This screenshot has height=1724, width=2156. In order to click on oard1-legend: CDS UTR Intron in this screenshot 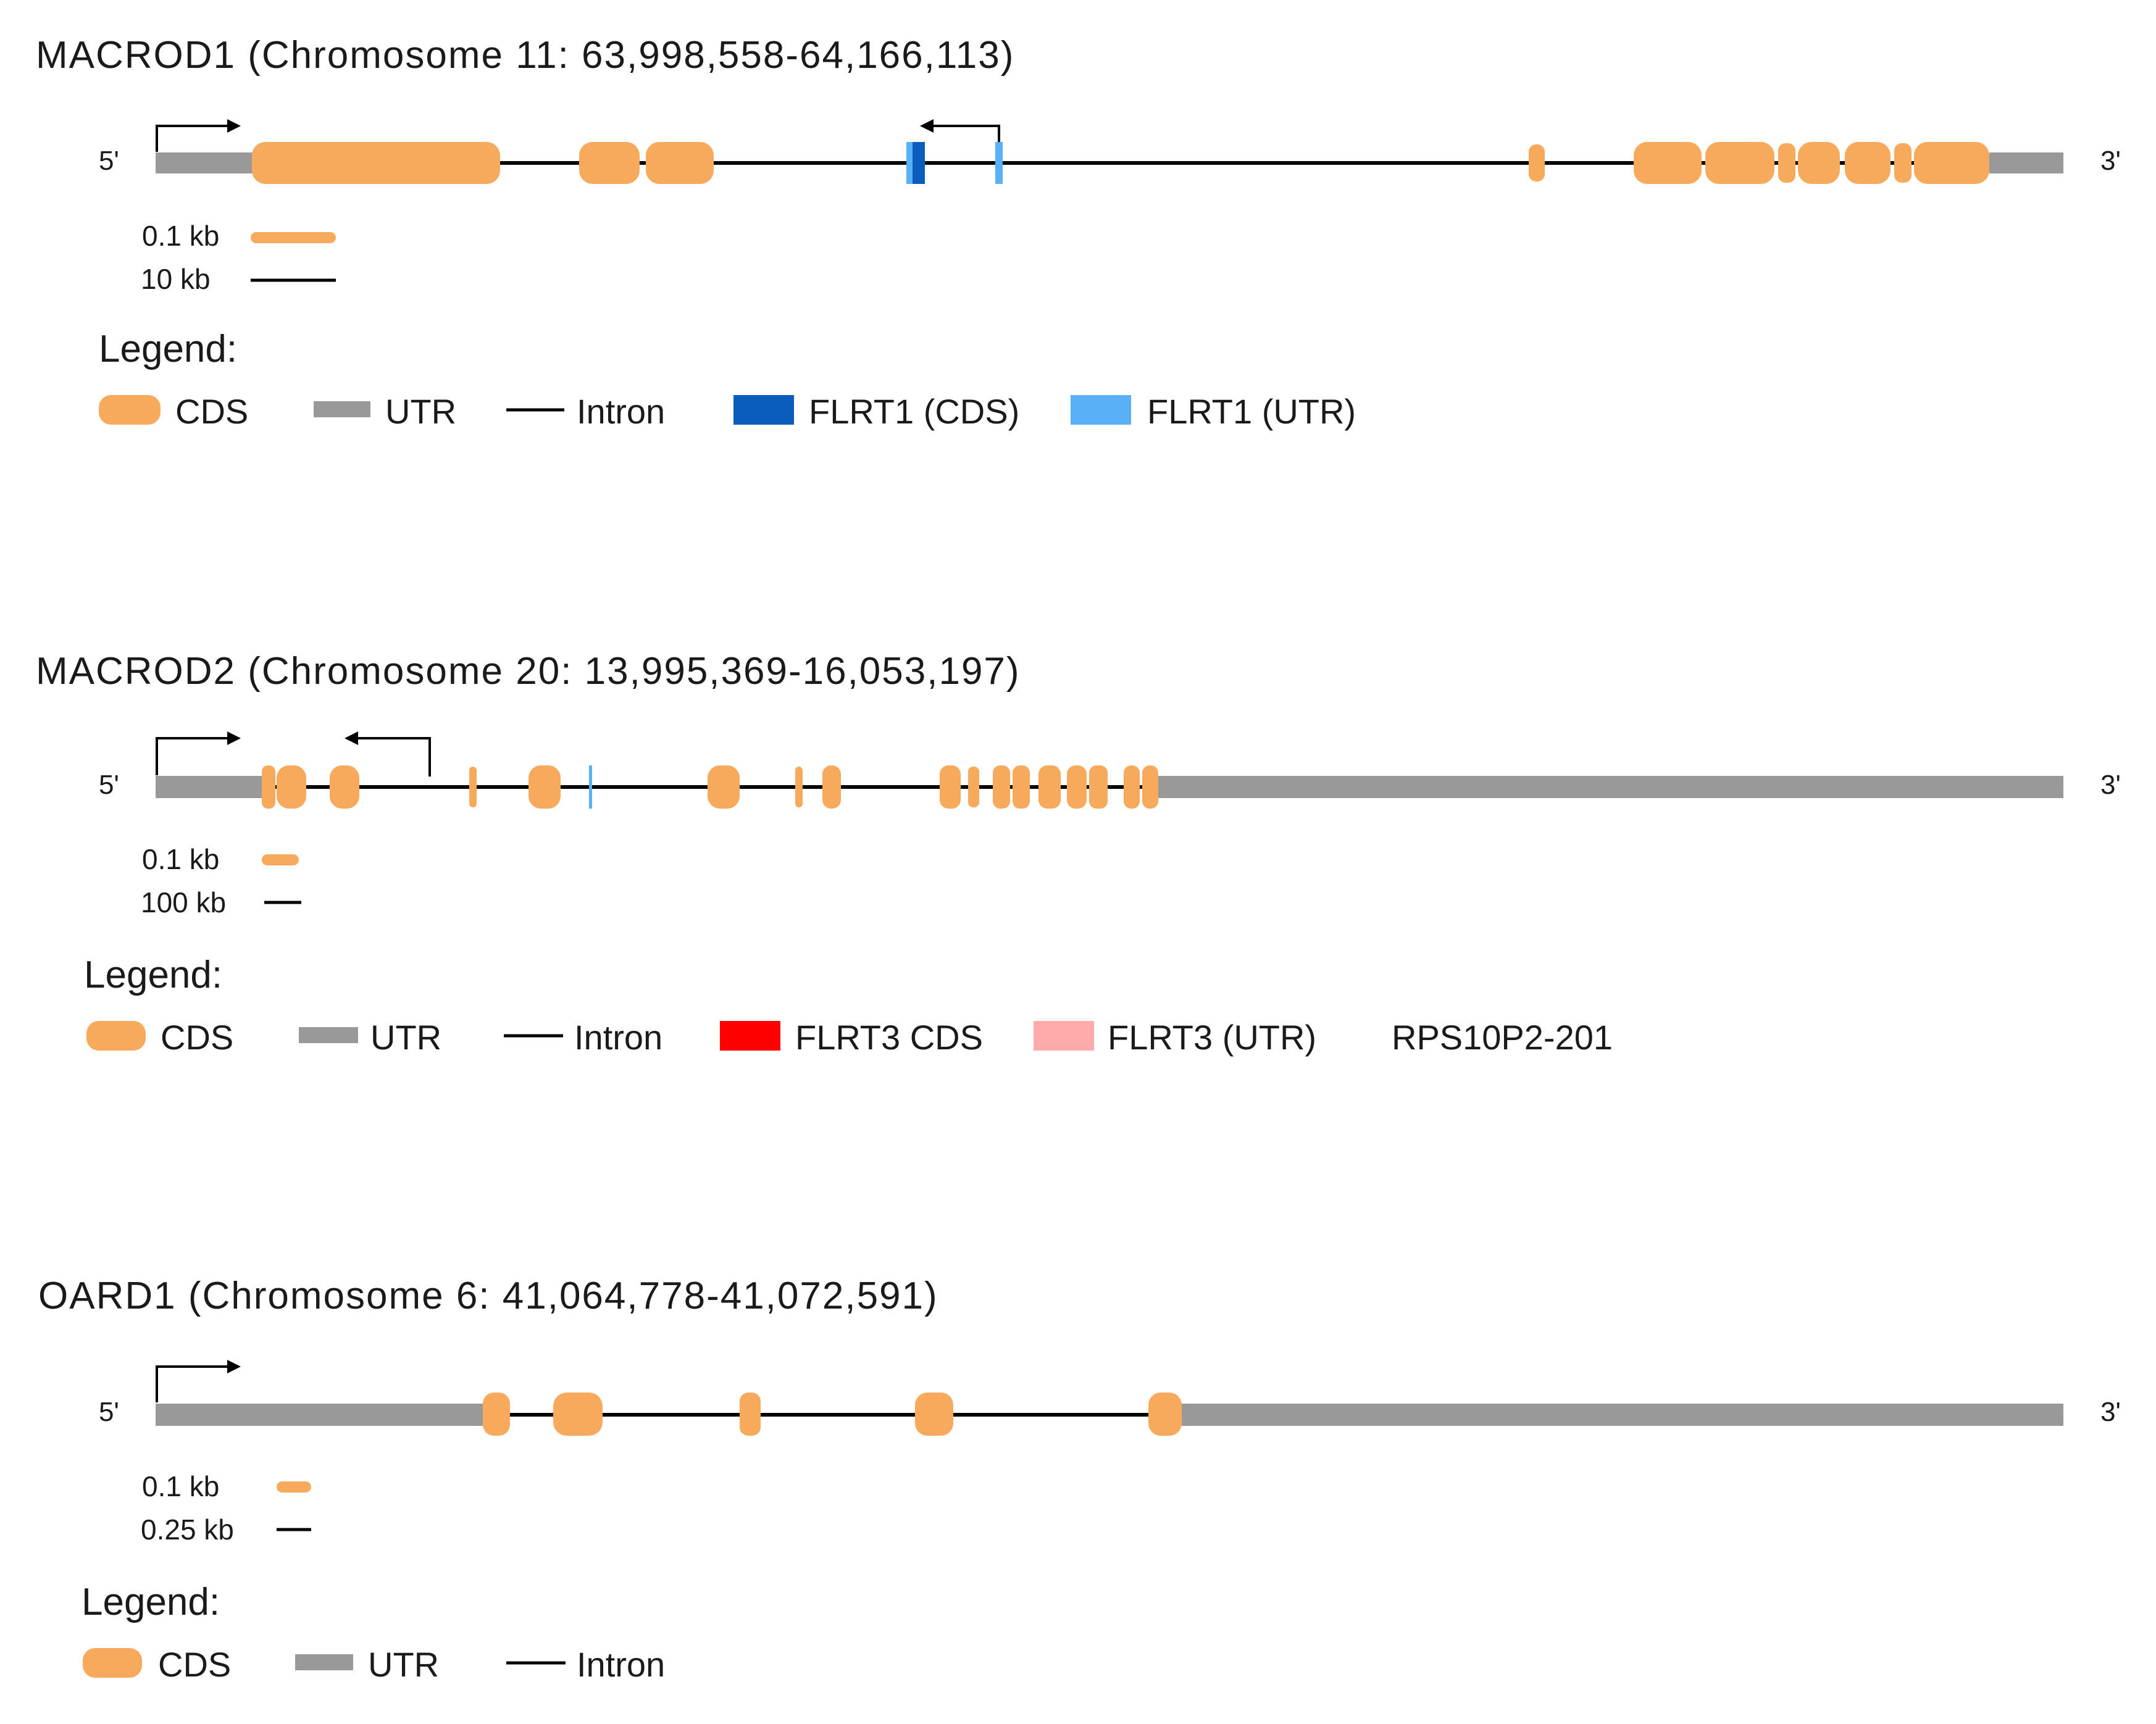, I will do `click(374, 1664)`.